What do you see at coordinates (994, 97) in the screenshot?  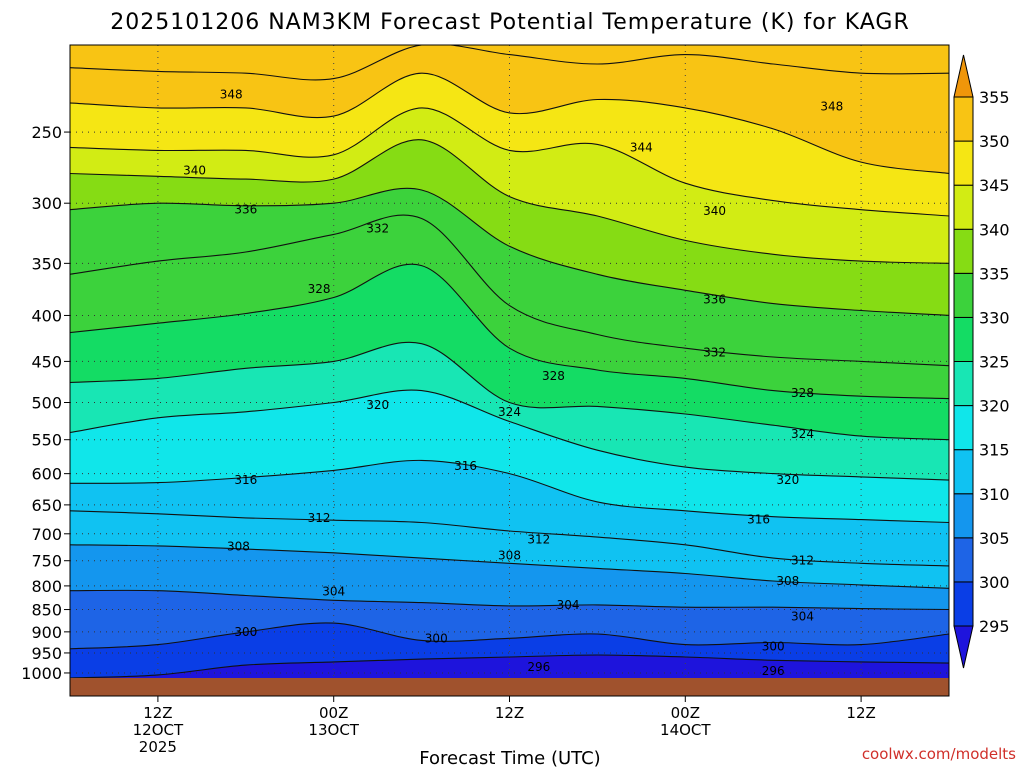 I see `colorbar-label: 355` at bounding box center [994, 97].